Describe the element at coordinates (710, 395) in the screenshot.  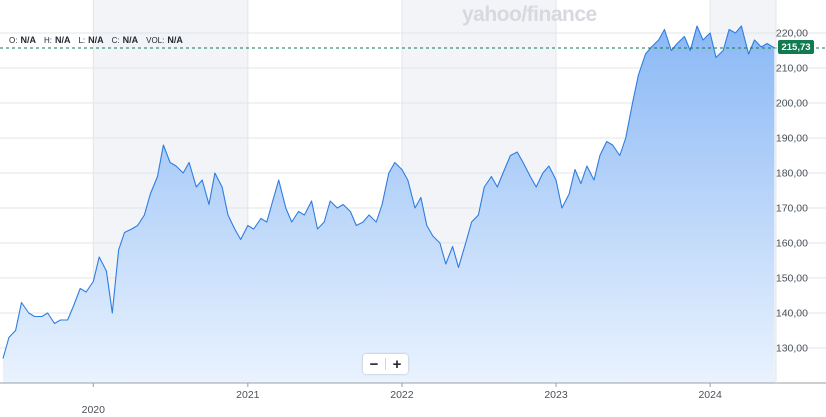
I see `x-tick-label: 2024` at that location.